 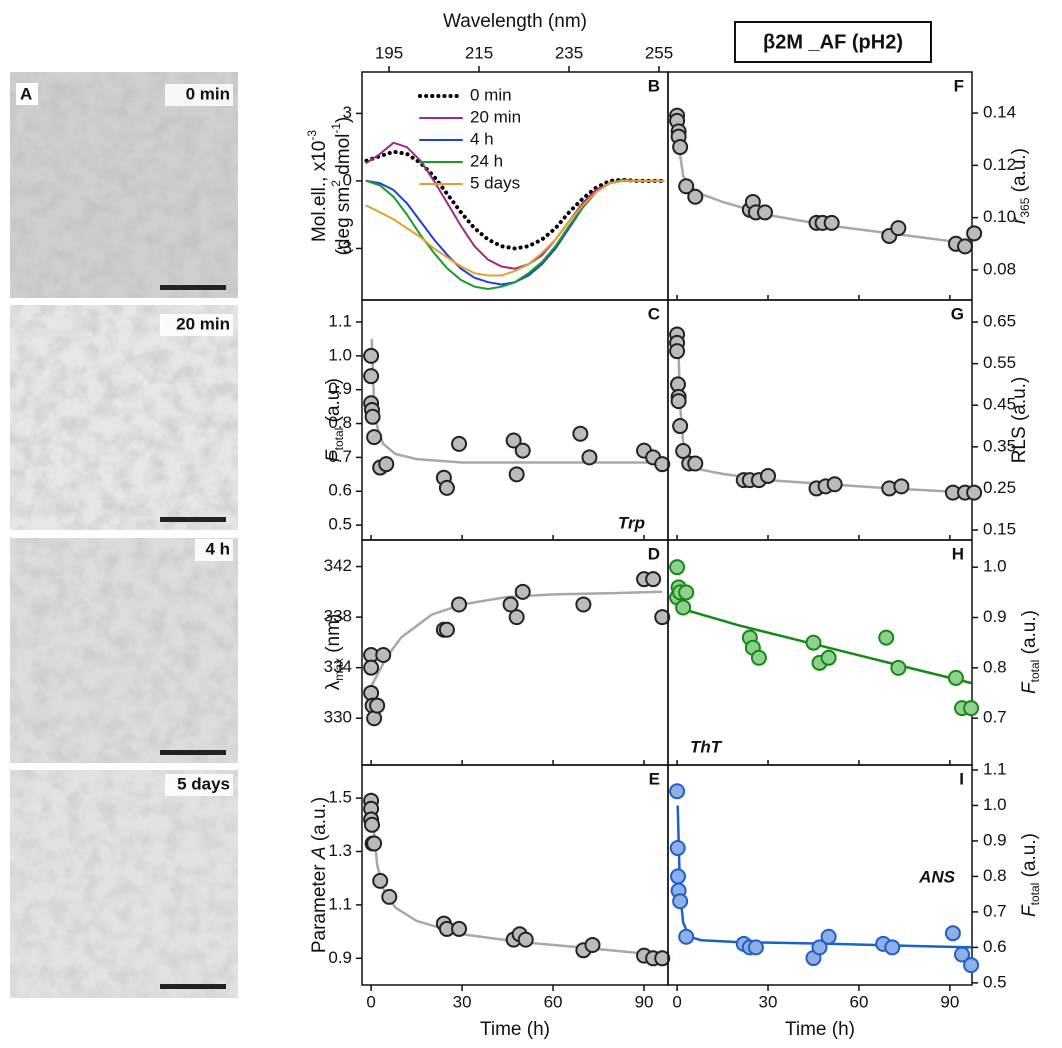 I want to click on y-tick-label: -3, so click(x=344, y=247).